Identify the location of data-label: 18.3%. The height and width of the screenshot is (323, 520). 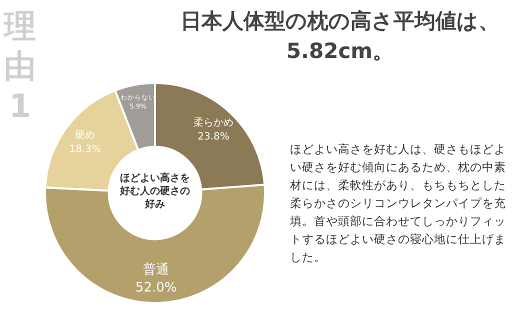
(85, 150).